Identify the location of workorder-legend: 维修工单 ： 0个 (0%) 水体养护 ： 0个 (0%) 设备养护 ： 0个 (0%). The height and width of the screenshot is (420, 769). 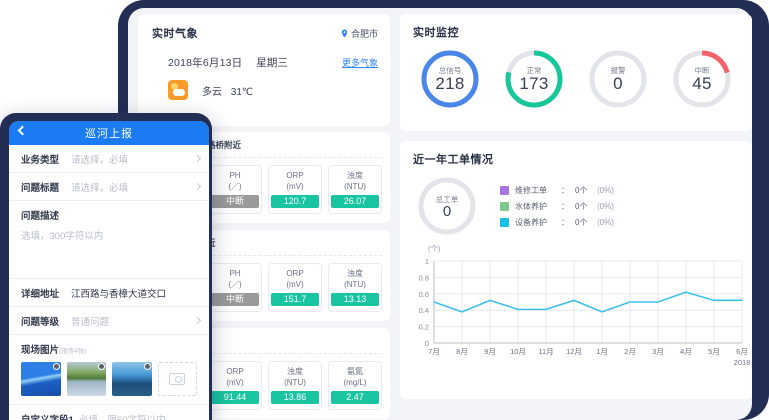
(557, 206).